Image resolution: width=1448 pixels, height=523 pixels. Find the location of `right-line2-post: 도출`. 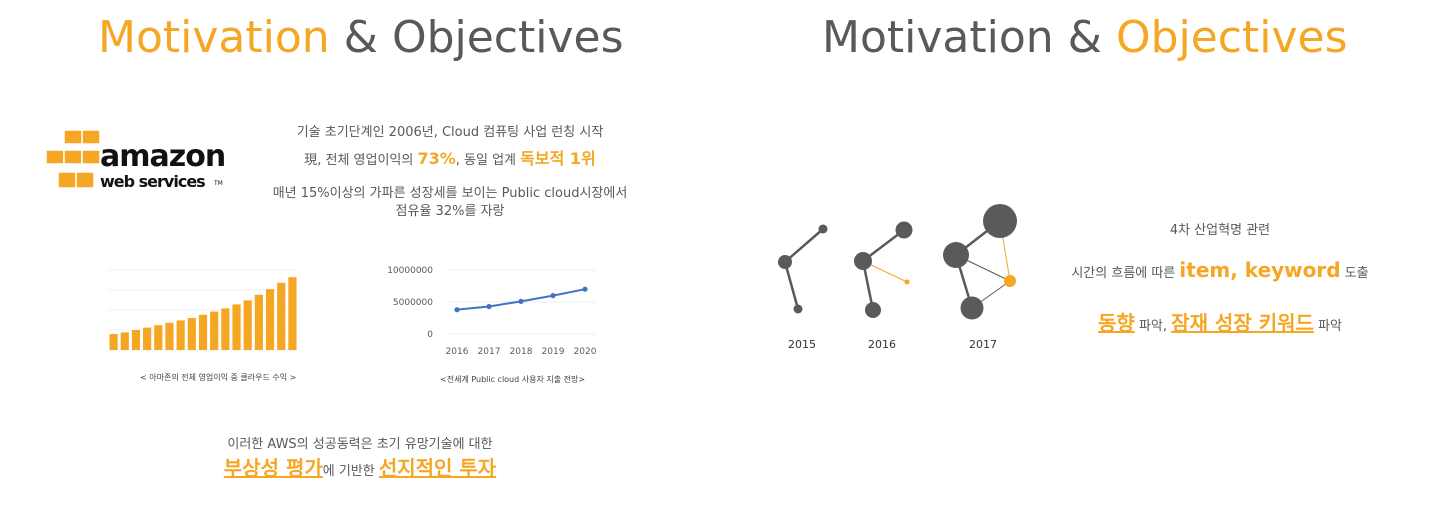

right-line2-post: 도출 is located at coordinates (1354, 273).